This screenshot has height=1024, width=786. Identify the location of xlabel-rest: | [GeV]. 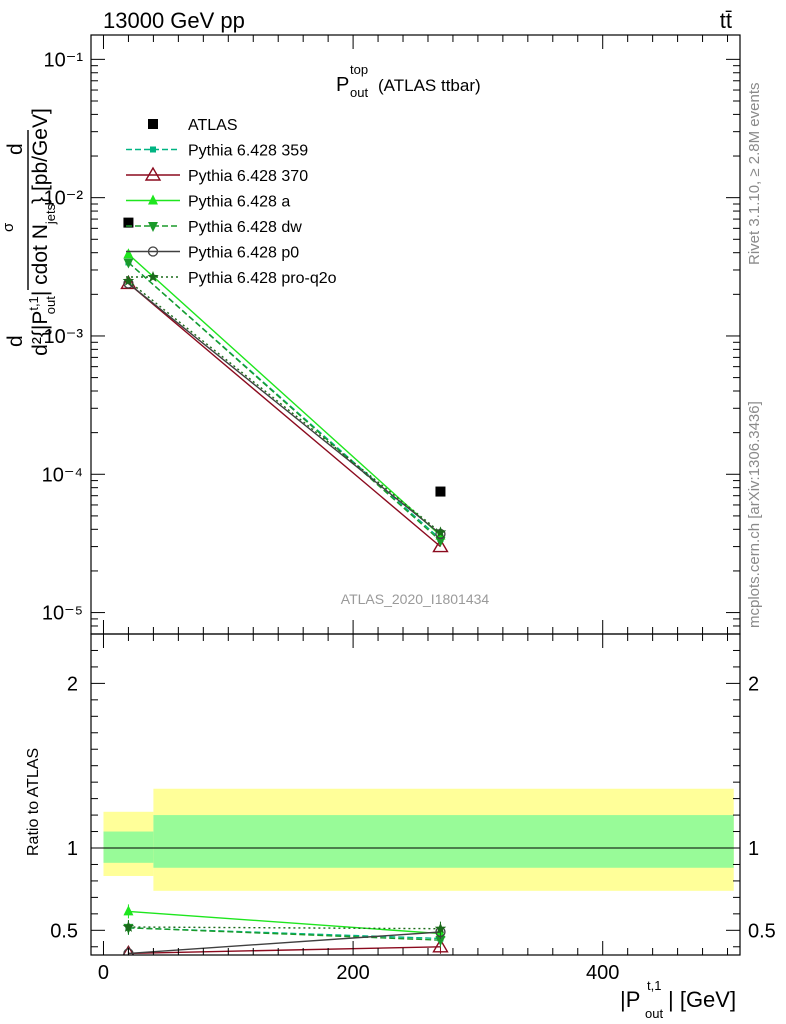
(702, 999).